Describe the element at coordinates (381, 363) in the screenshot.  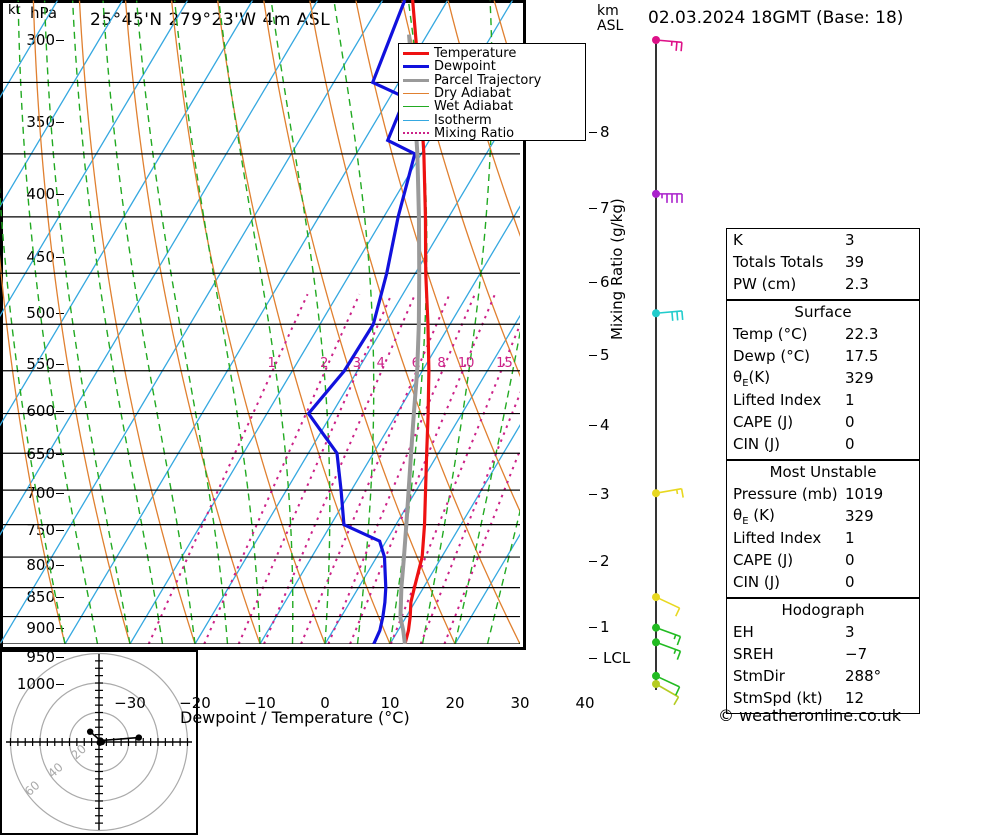
I see `mixing-ratio-label: 4` at that location.